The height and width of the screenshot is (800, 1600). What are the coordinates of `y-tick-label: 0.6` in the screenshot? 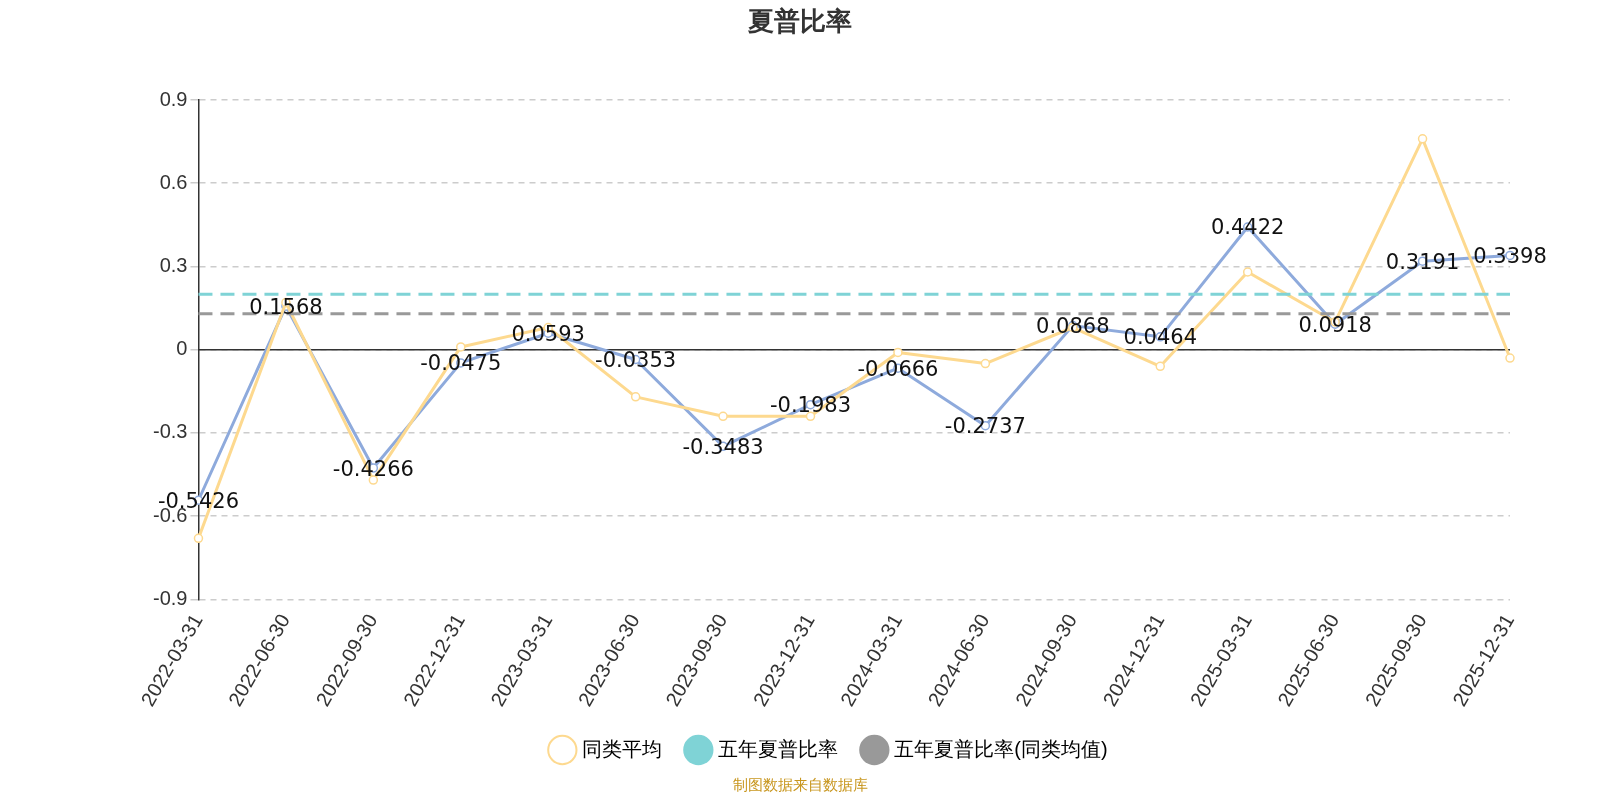 It's located at (173, 181).